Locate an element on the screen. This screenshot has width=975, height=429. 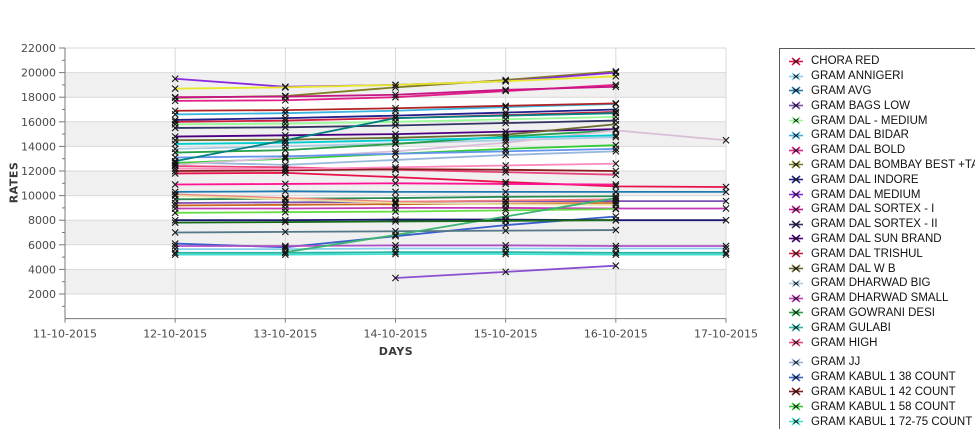
legend-label: GRAM DAL BOMBAY BEST +TAX is located at coordinates (893, 164).